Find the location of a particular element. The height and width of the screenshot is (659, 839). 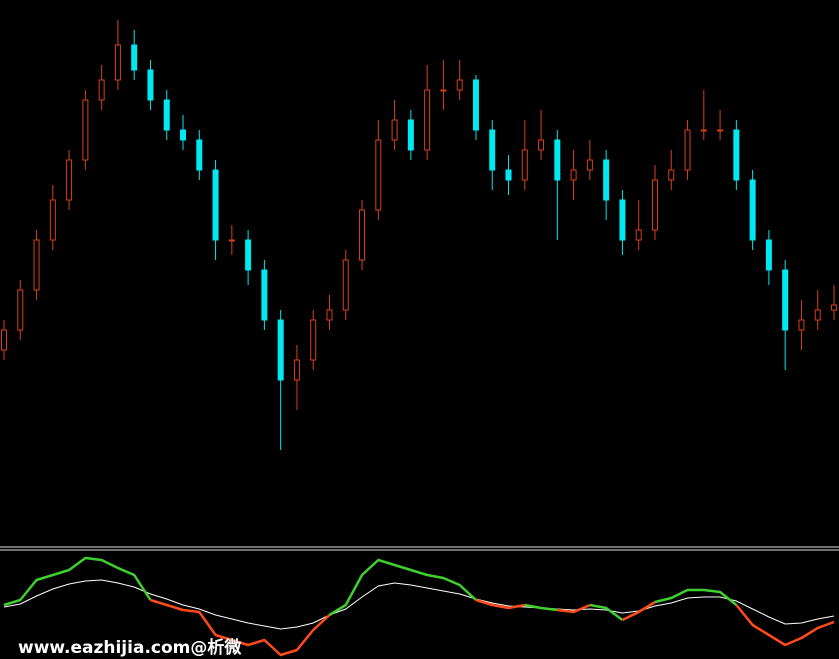

watermark: www.eazhijia.com@析微 is located at coordinates (130, 647).